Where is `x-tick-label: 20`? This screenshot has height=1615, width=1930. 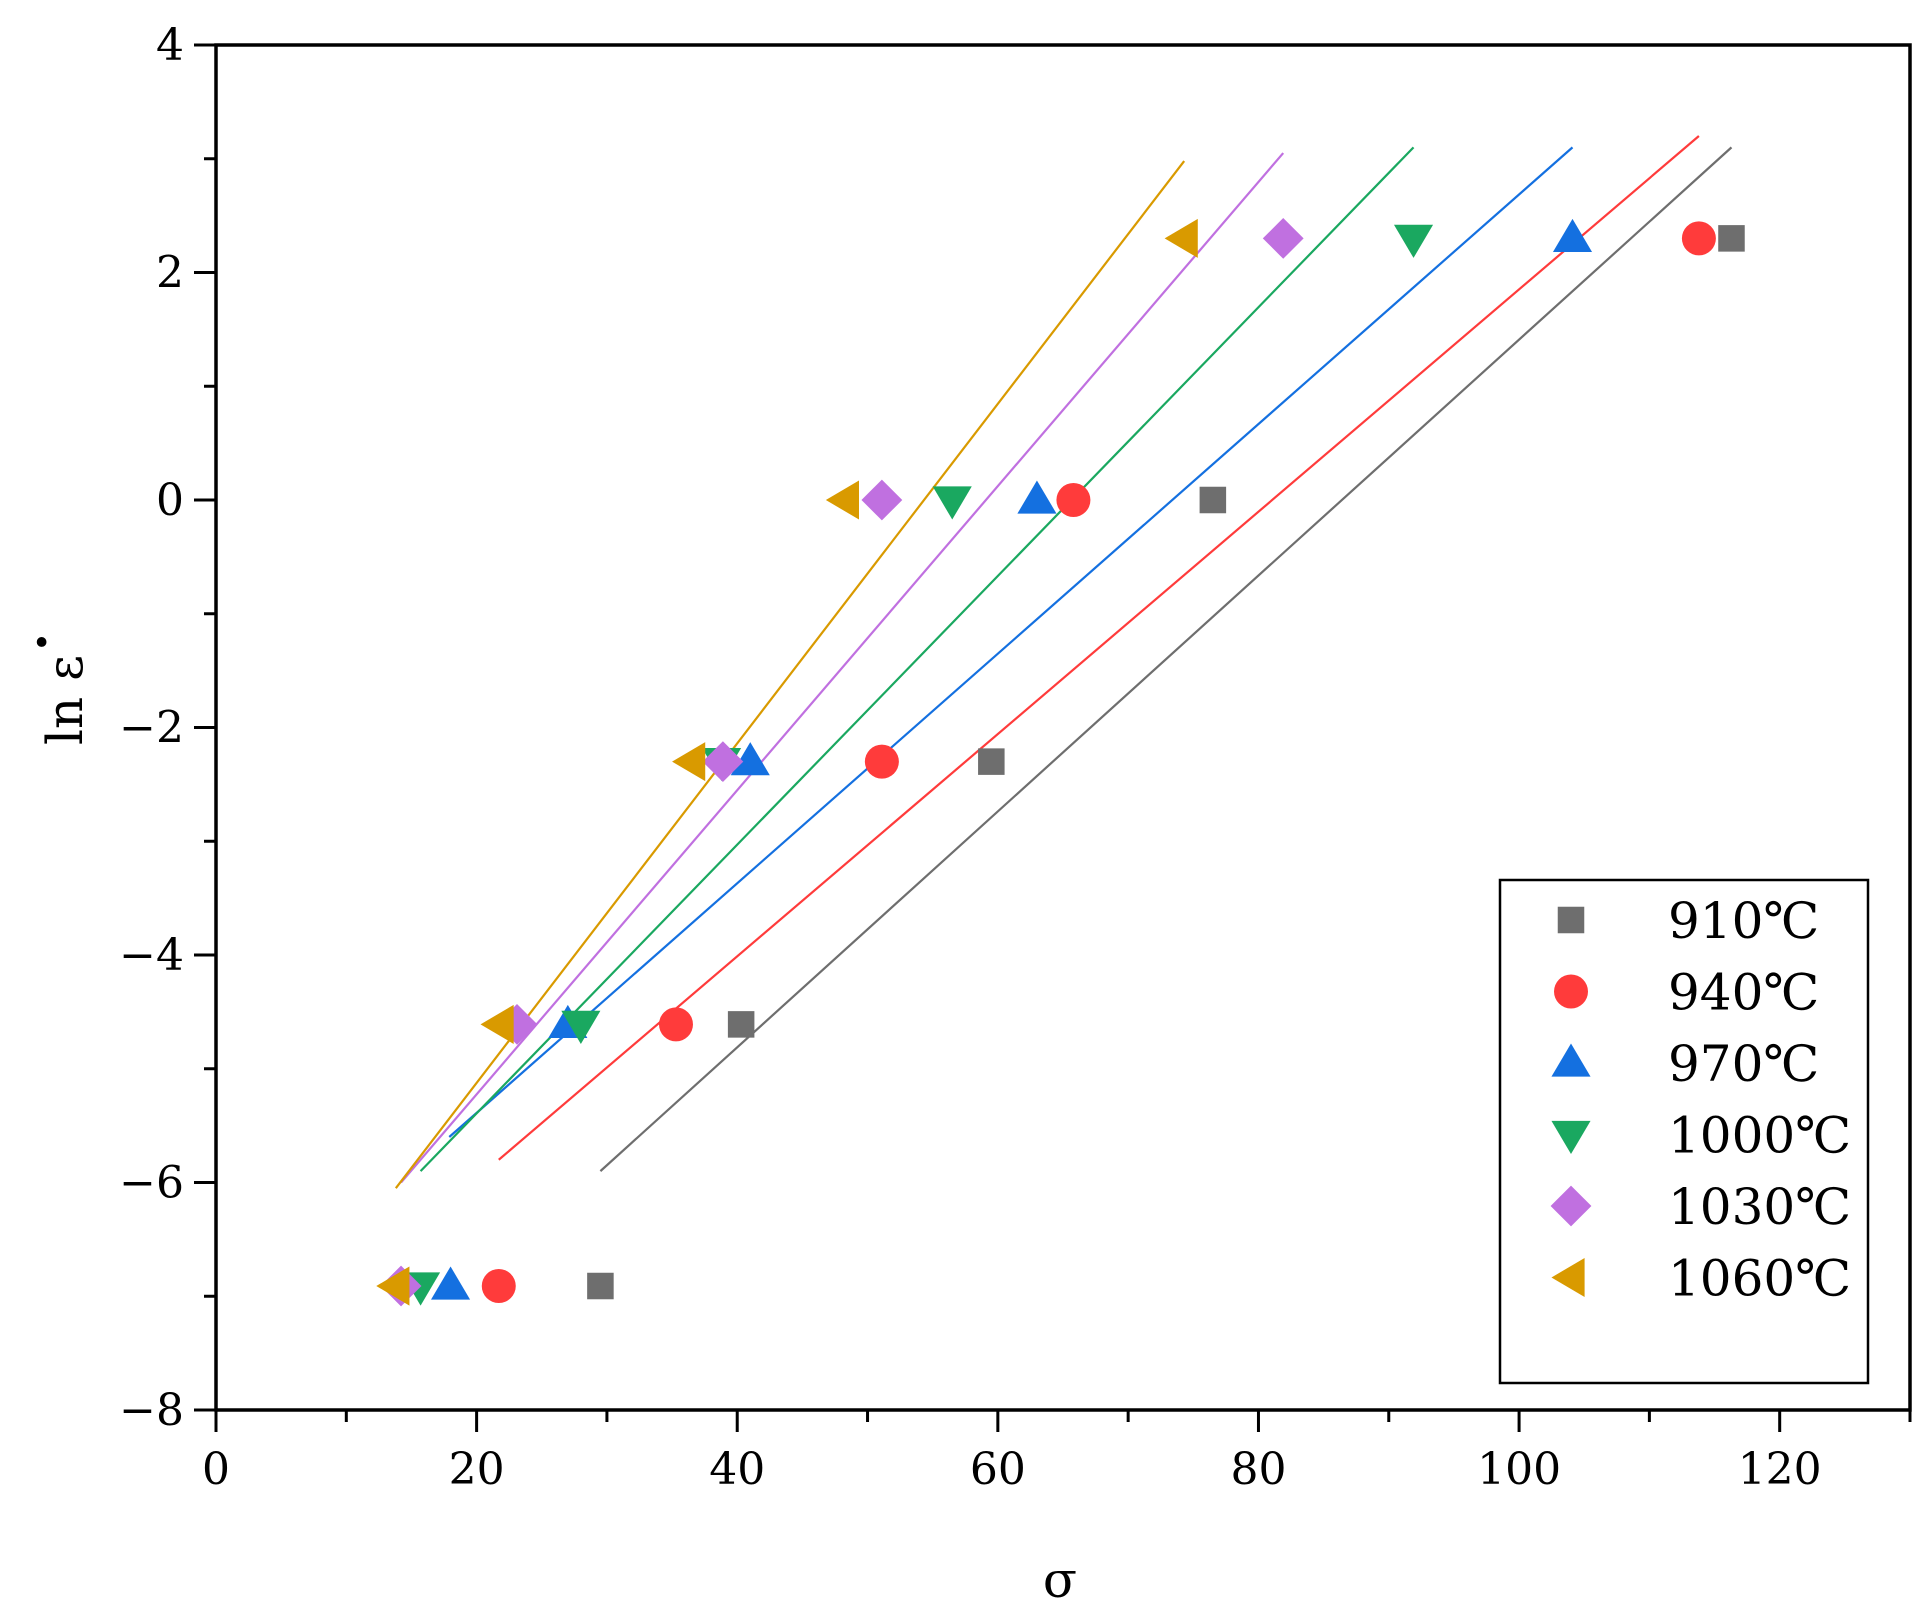
x-tick-label: 20 is located at coordinates (477, 1469).